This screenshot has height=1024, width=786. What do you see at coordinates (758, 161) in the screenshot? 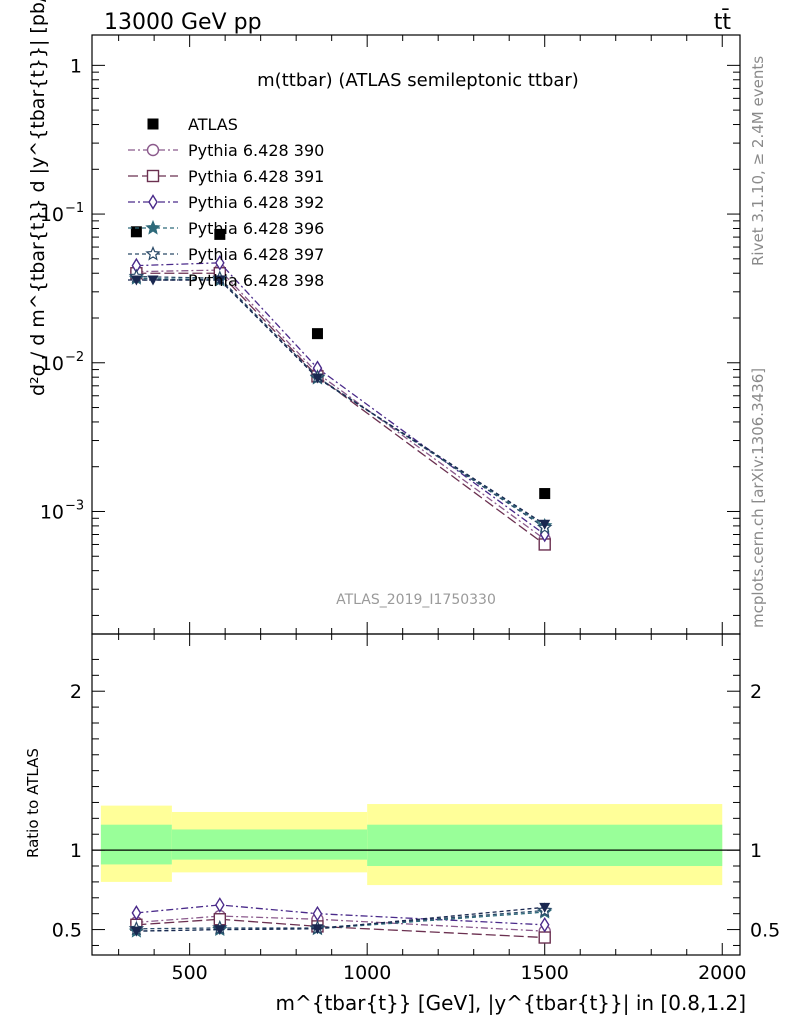
I see `rivet-version-label: Rivet 3.1.10, ≥ 2.4M events` at bounding box center [758, 161].